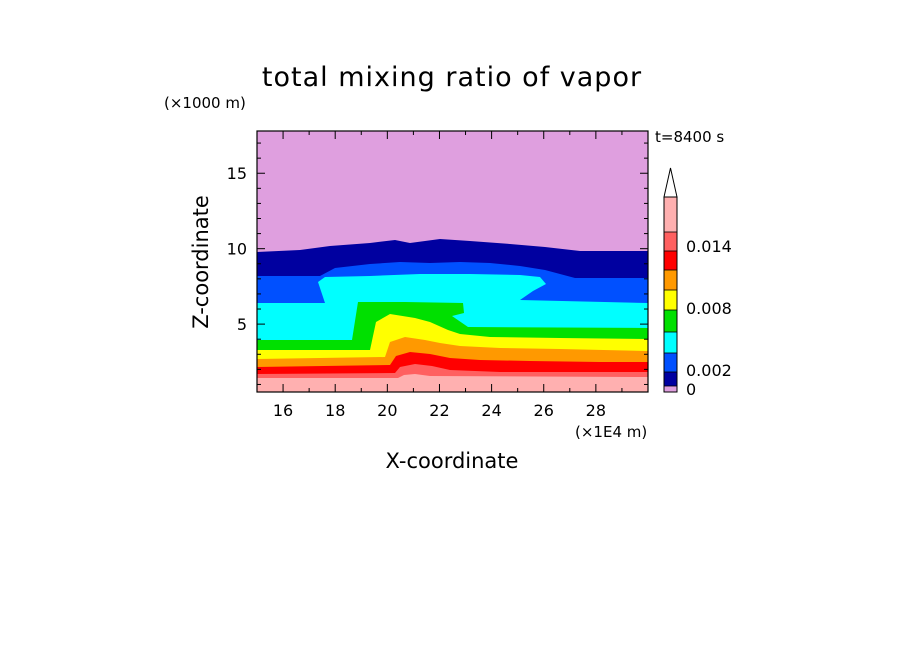 The height and width of the screenshot is (654, 904). I want to click on colorbar-tick-label: 0.014, so click(709, 246).